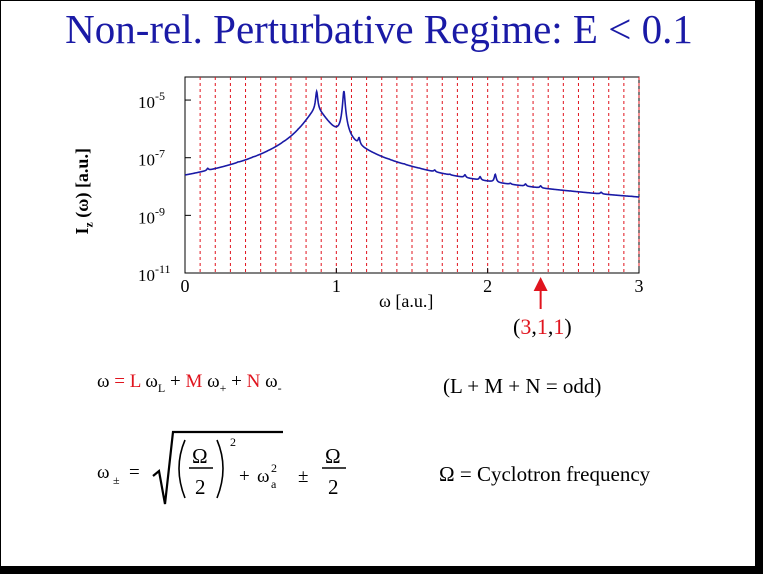  Describe the element at coordinates (639, 286) in the screenshot. I see `x-tick-label: 3` at that location.